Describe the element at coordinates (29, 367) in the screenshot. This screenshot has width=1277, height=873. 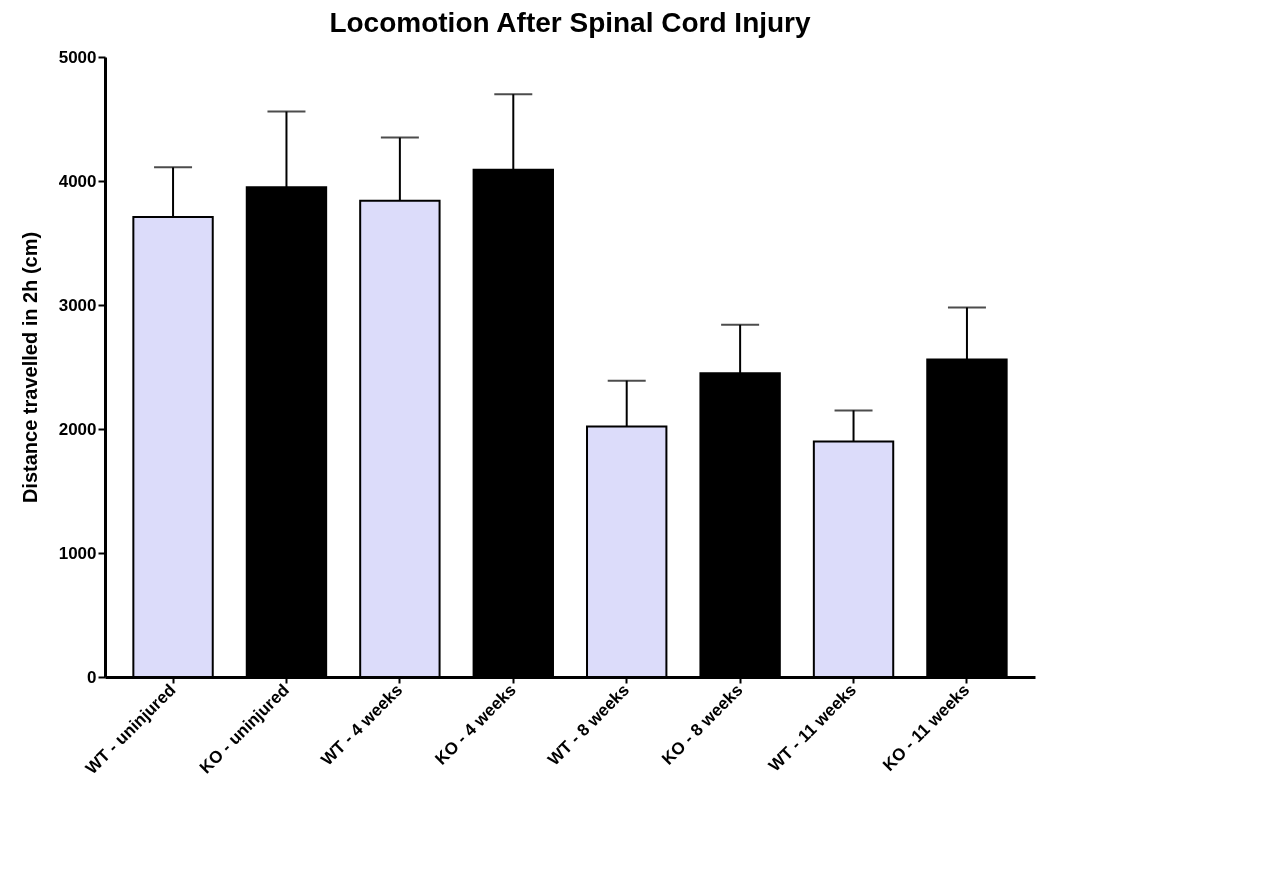
I see `y-axis-title: Distance travelled in 2h (cm)` at that location.